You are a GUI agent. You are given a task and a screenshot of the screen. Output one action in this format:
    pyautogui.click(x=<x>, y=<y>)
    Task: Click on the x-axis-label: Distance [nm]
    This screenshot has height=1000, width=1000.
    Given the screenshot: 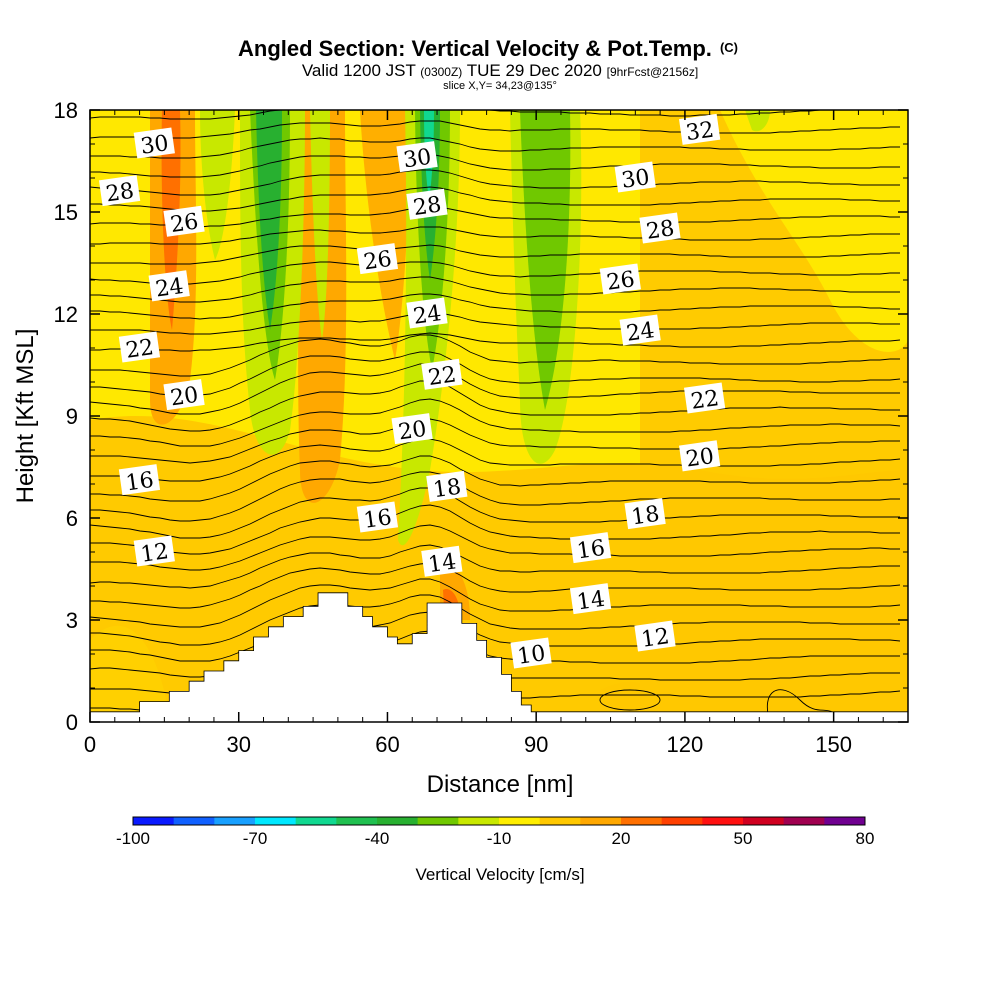 What is the action you would take?
    pyautogui.click(x=500, y=784)
    